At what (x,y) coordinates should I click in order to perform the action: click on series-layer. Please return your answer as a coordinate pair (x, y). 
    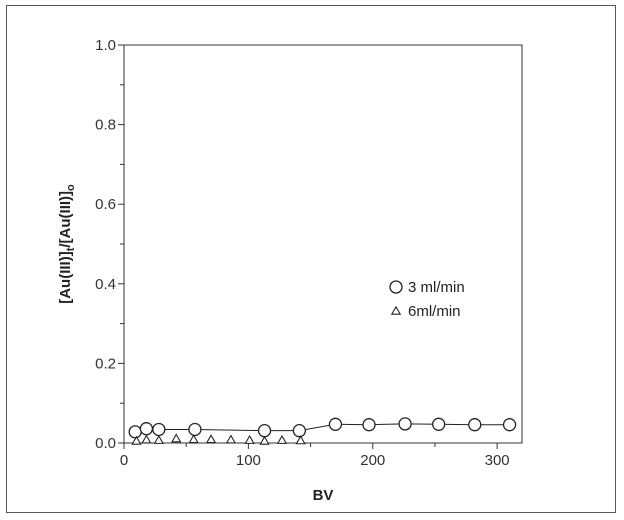
    Looking at the image, I should click on (322, 431).